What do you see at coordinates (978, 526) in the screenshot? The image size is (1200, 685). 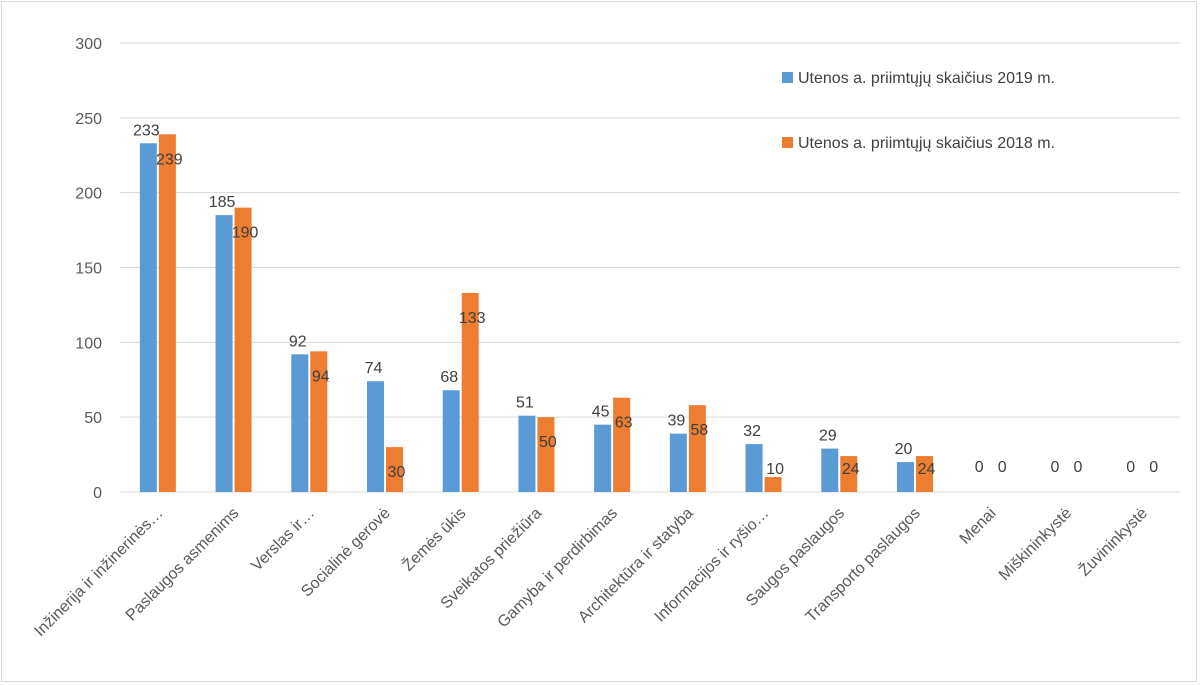 I see `x-category-label: Menai` at bounding box center [978, 526].